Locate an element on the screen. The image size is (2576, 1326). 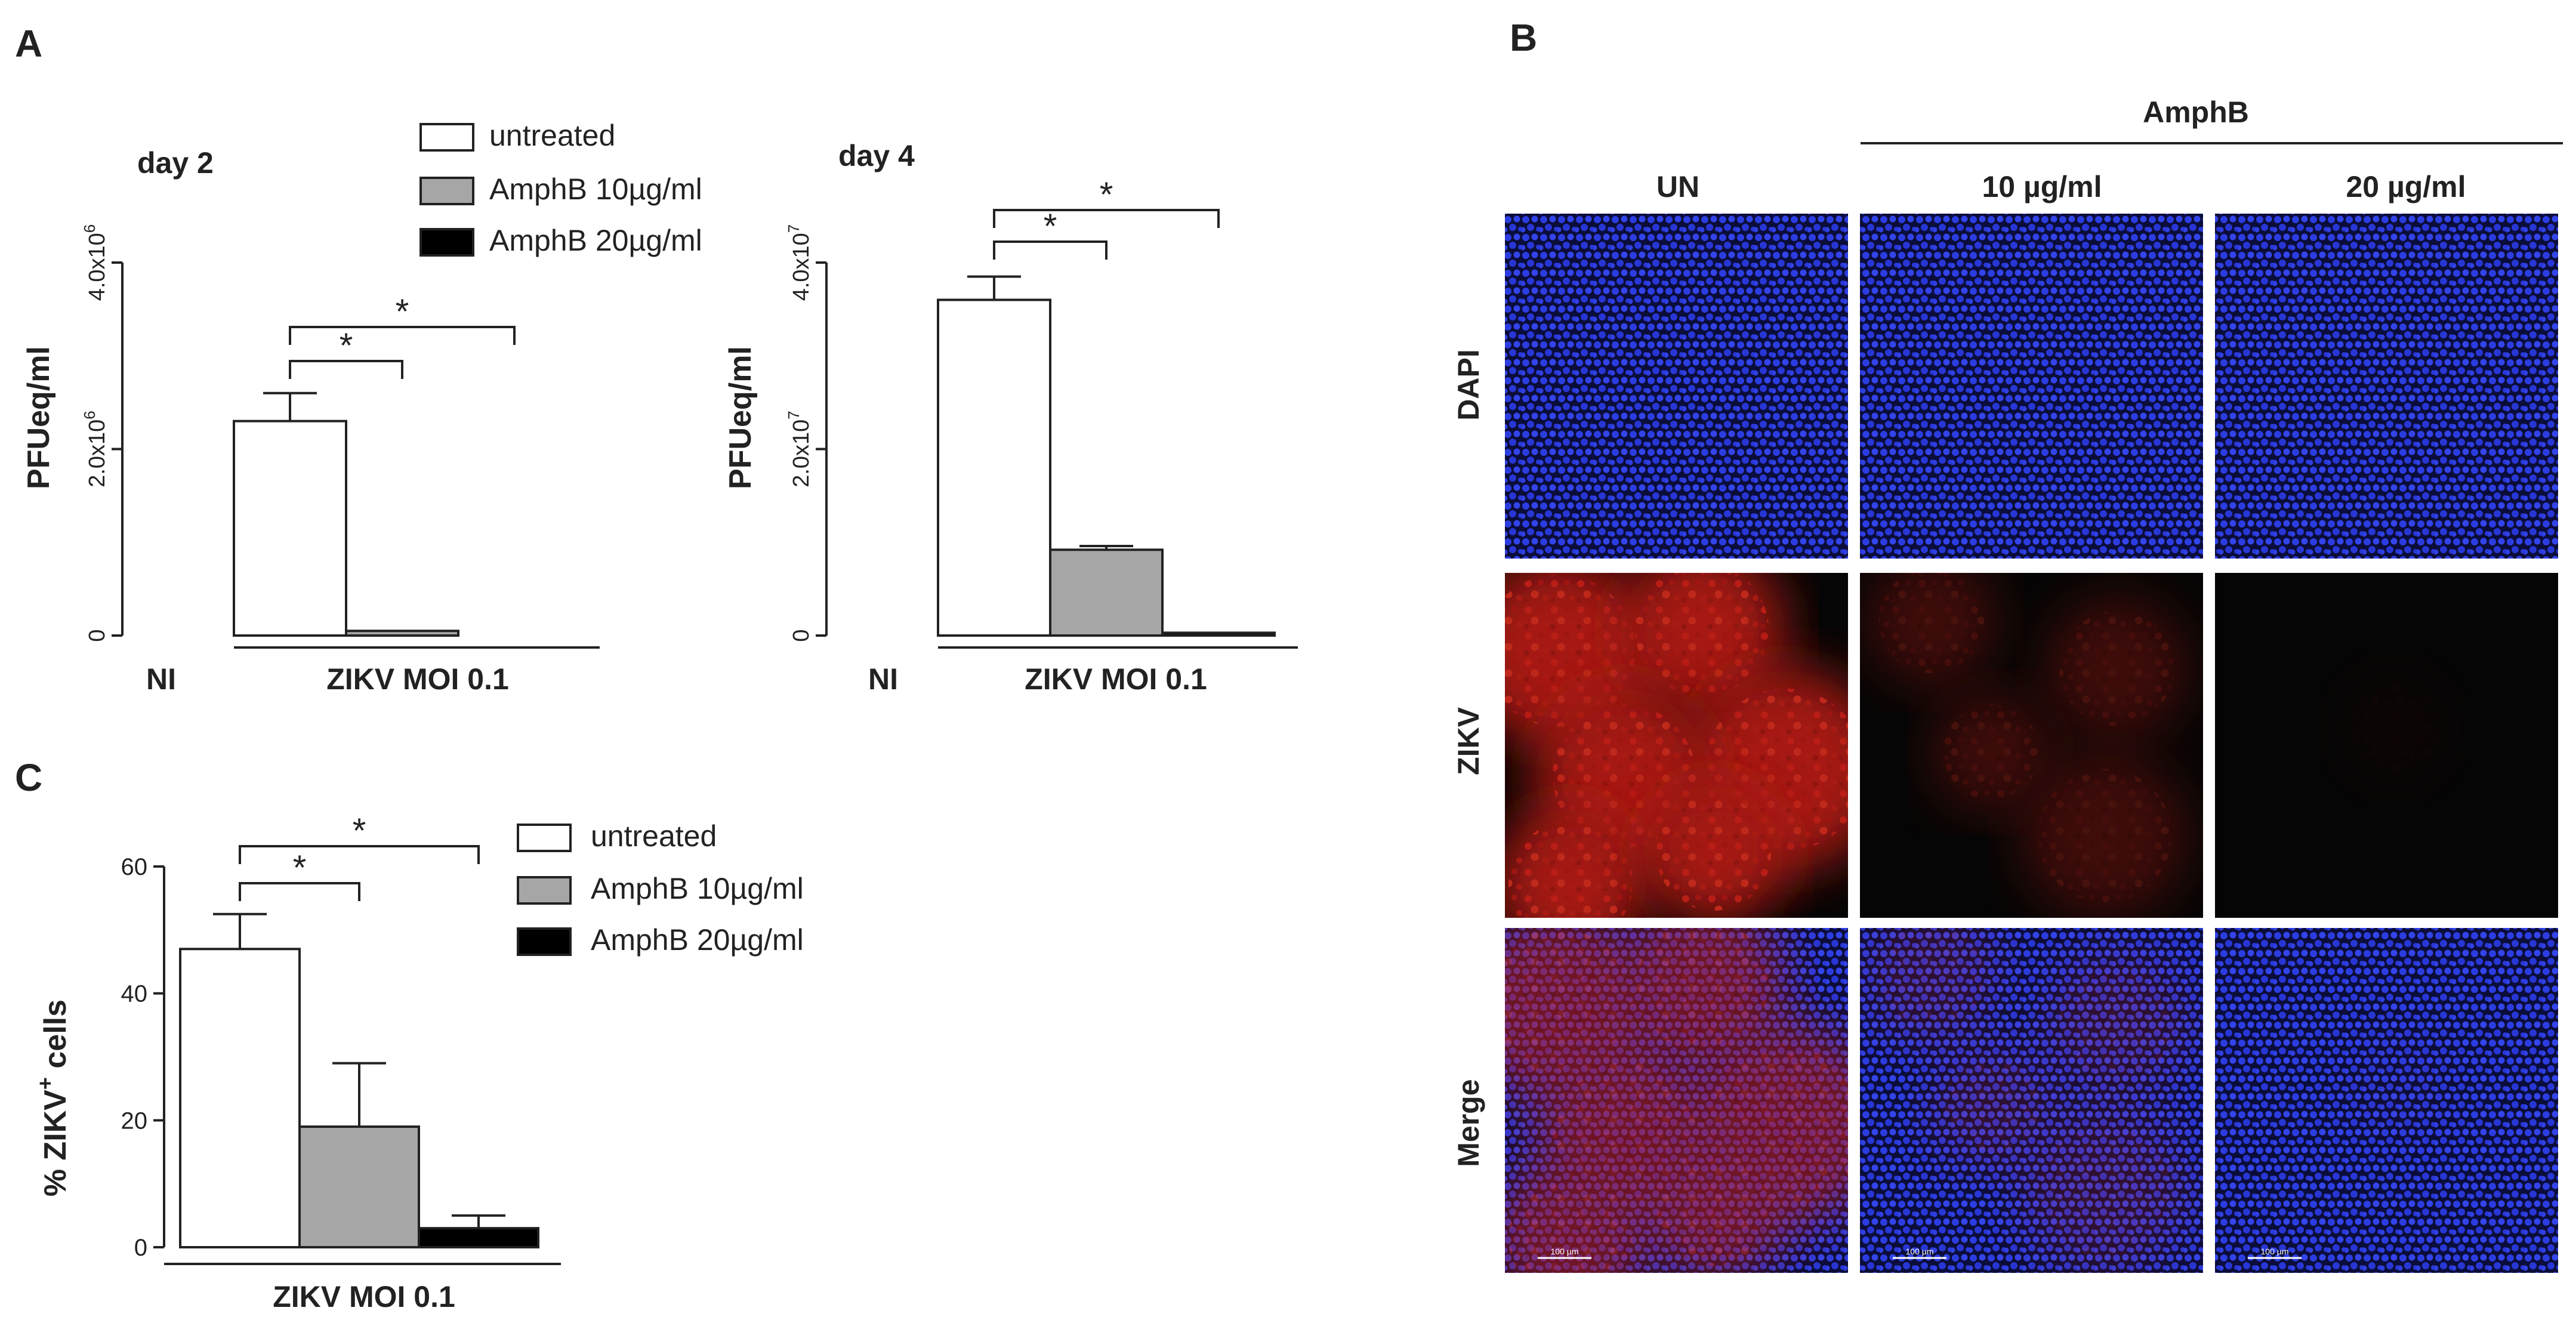
y-tick-label: 60 is located at coordinates (134, 867).